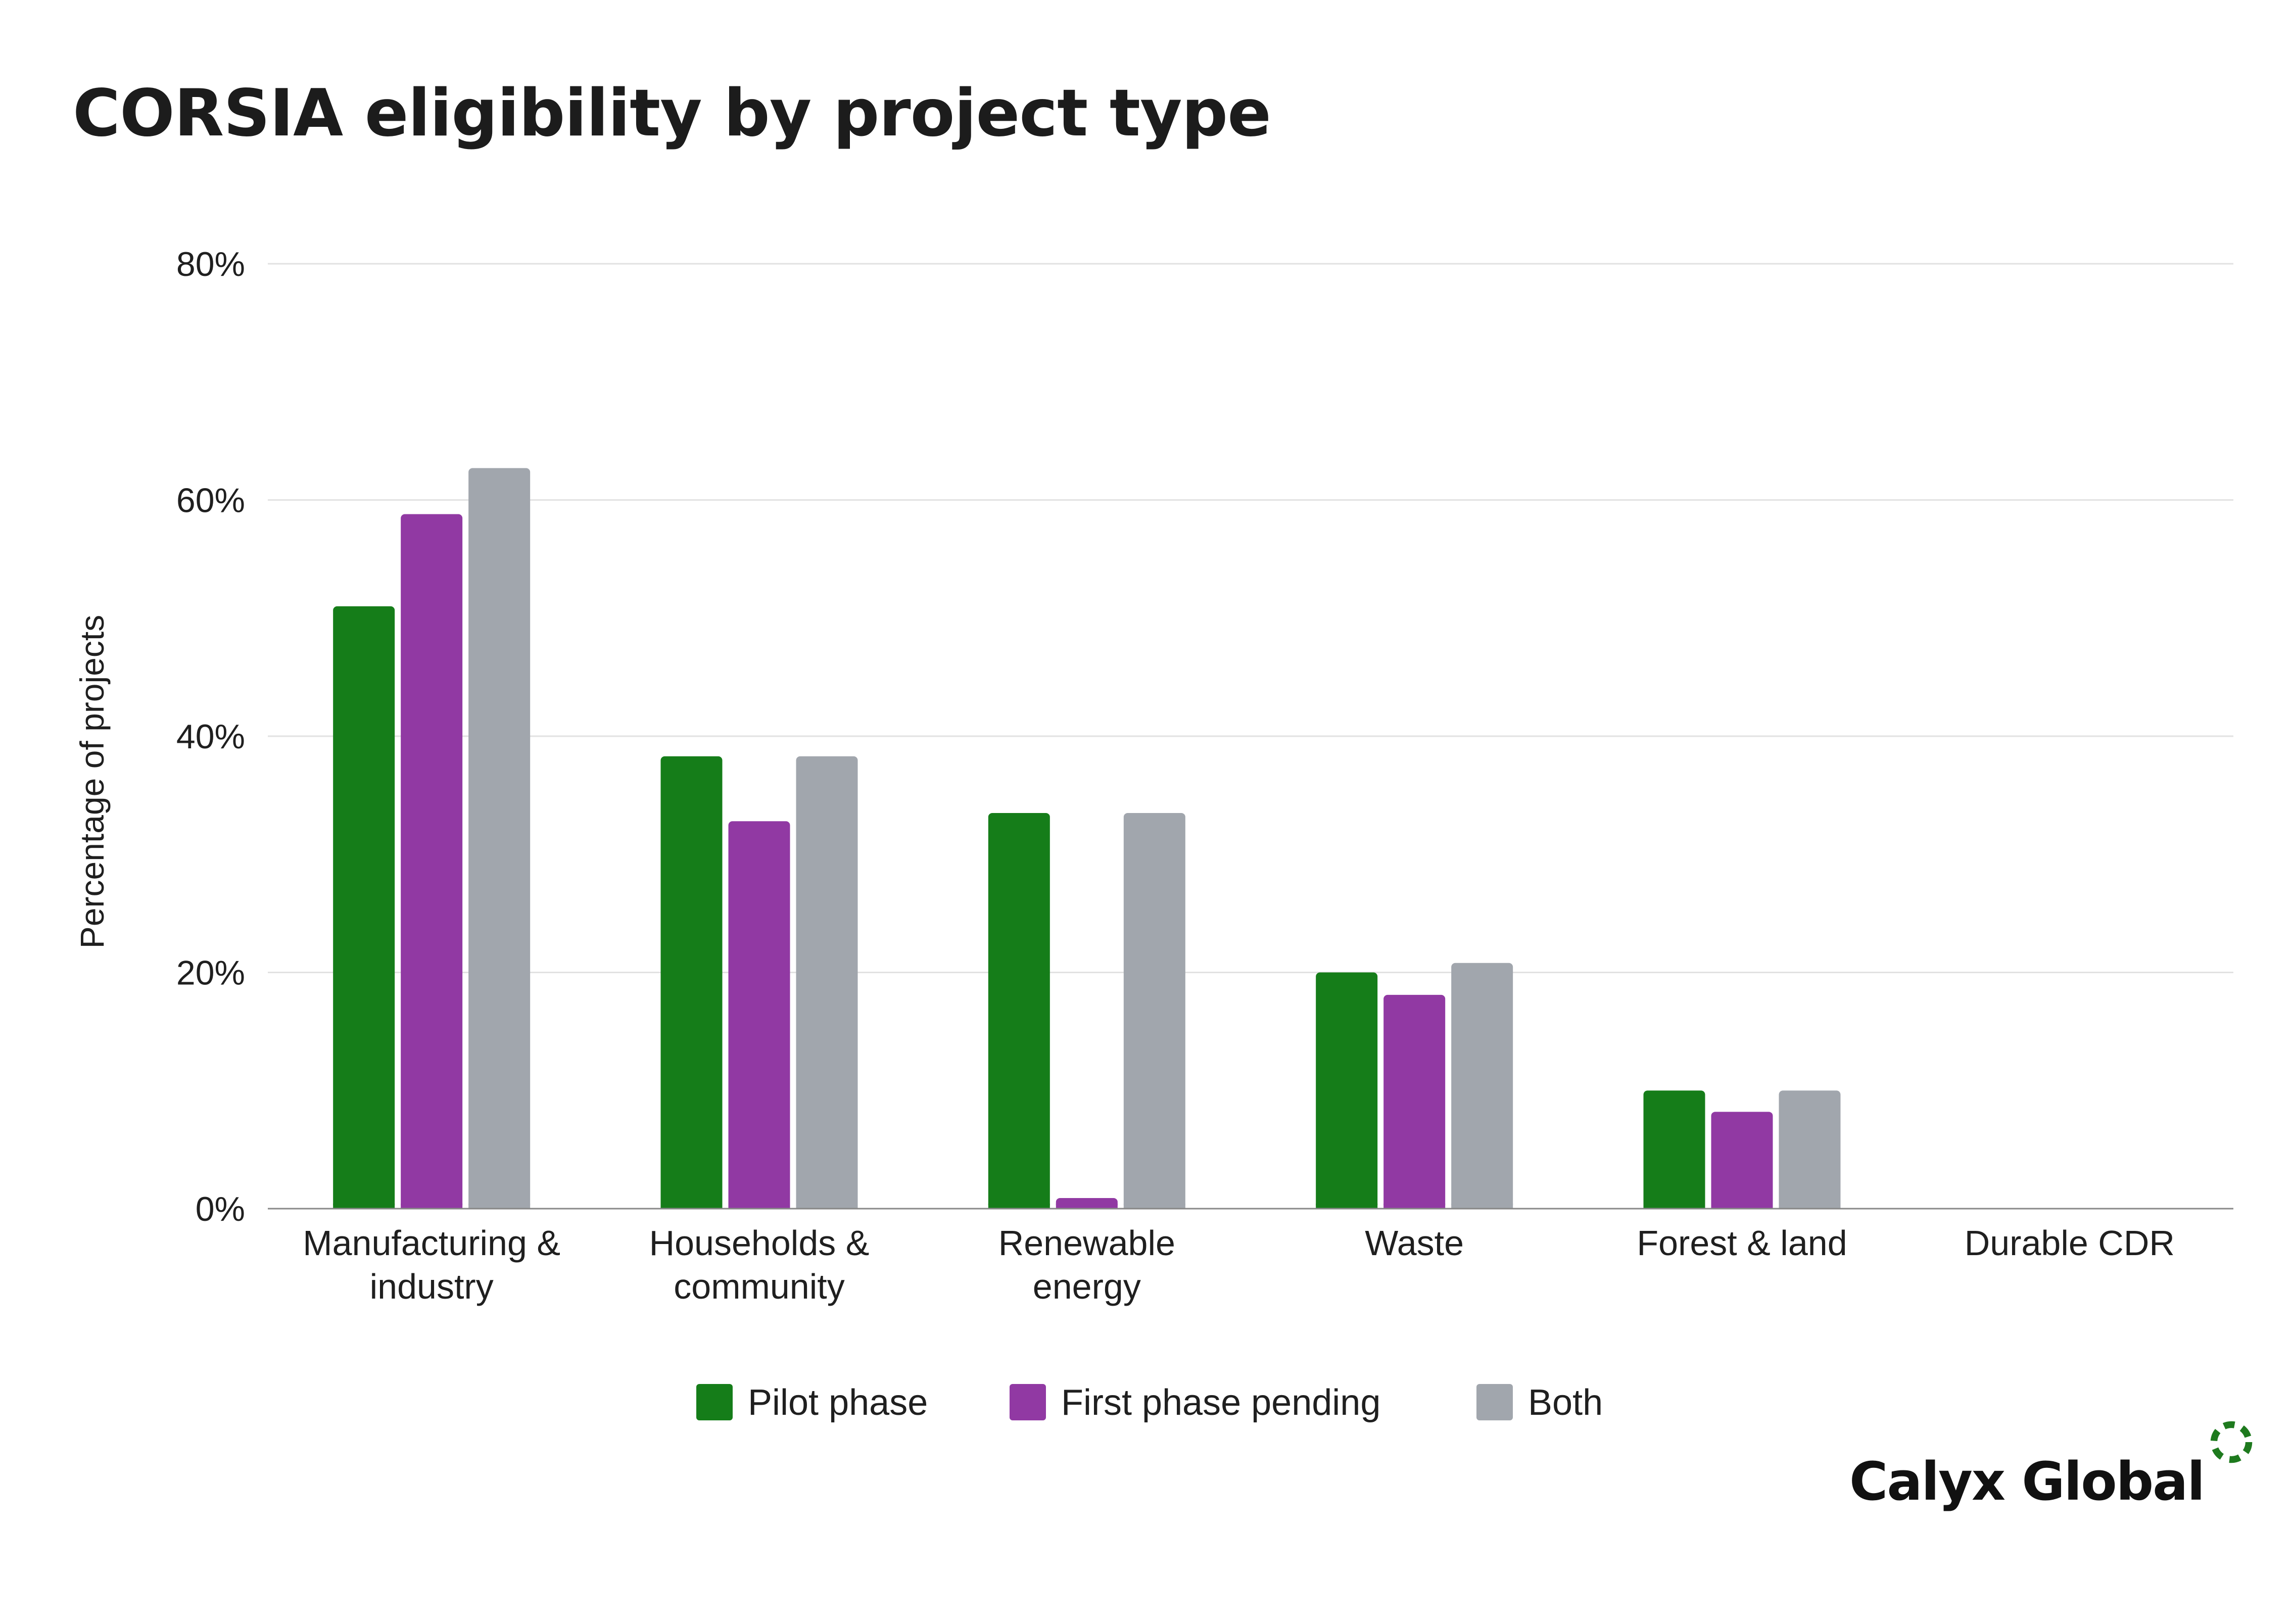  Describe the element at coordinates (2070, 1243) in the screenshot. I see `x-tick-label: Durable CDR` at that location.